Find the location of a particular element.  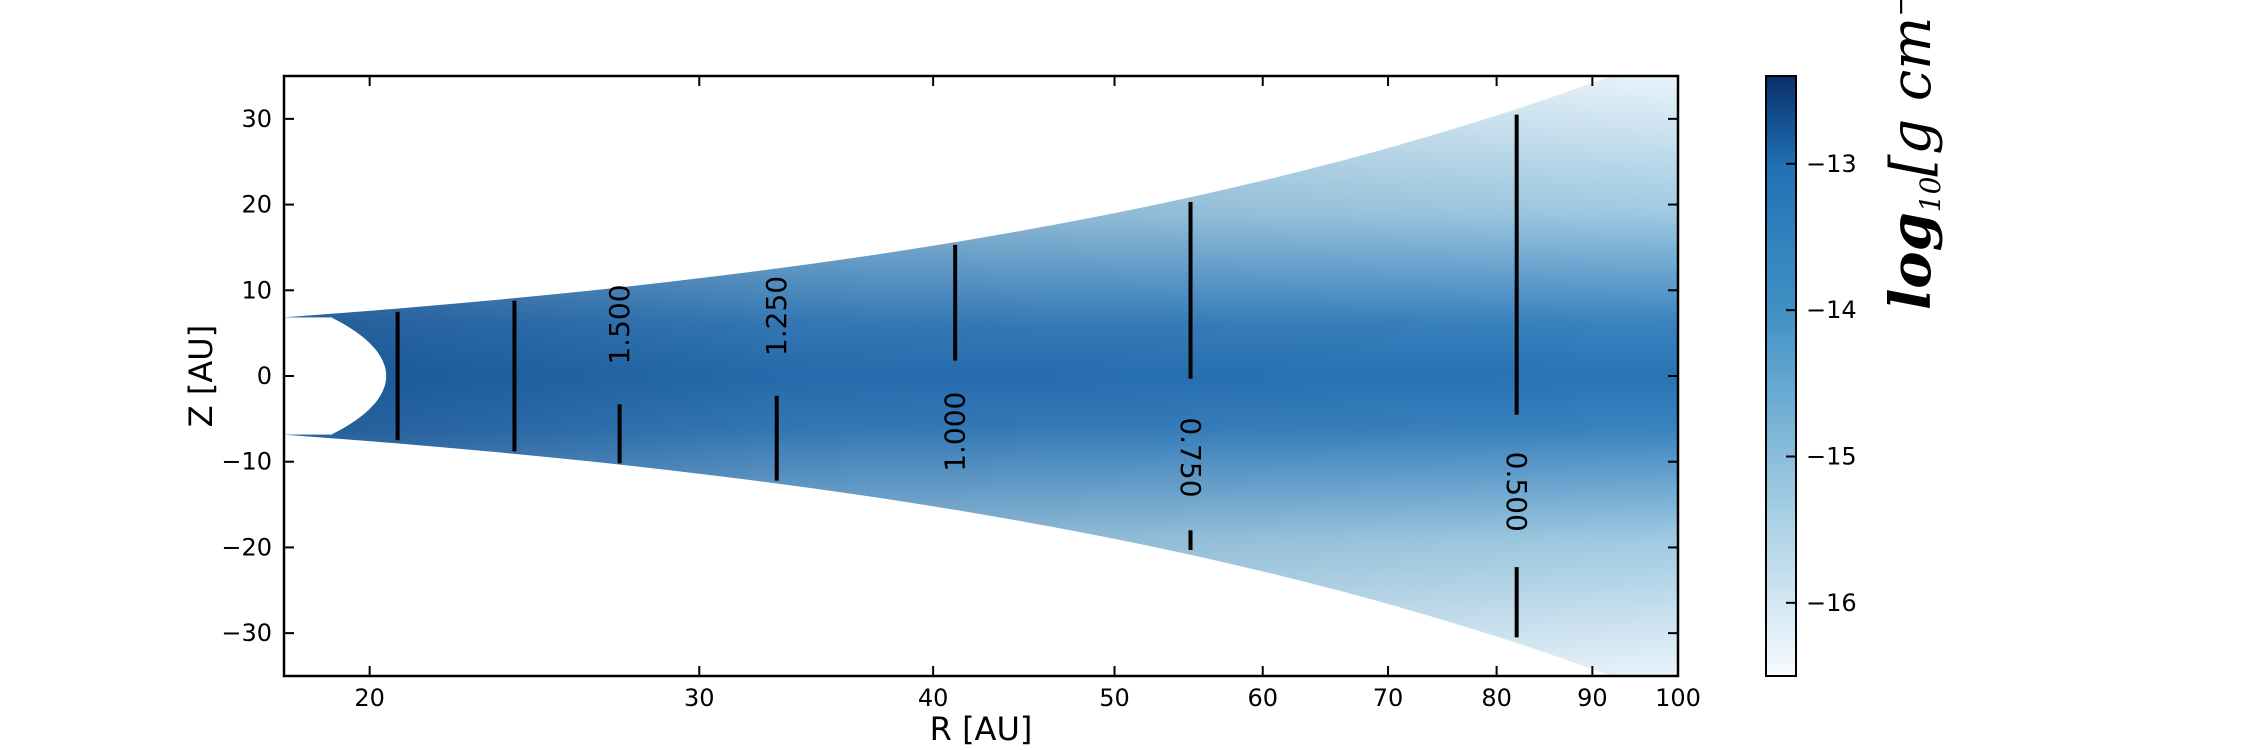

y-tick-label: 20 is located at coordinates (256, 205).